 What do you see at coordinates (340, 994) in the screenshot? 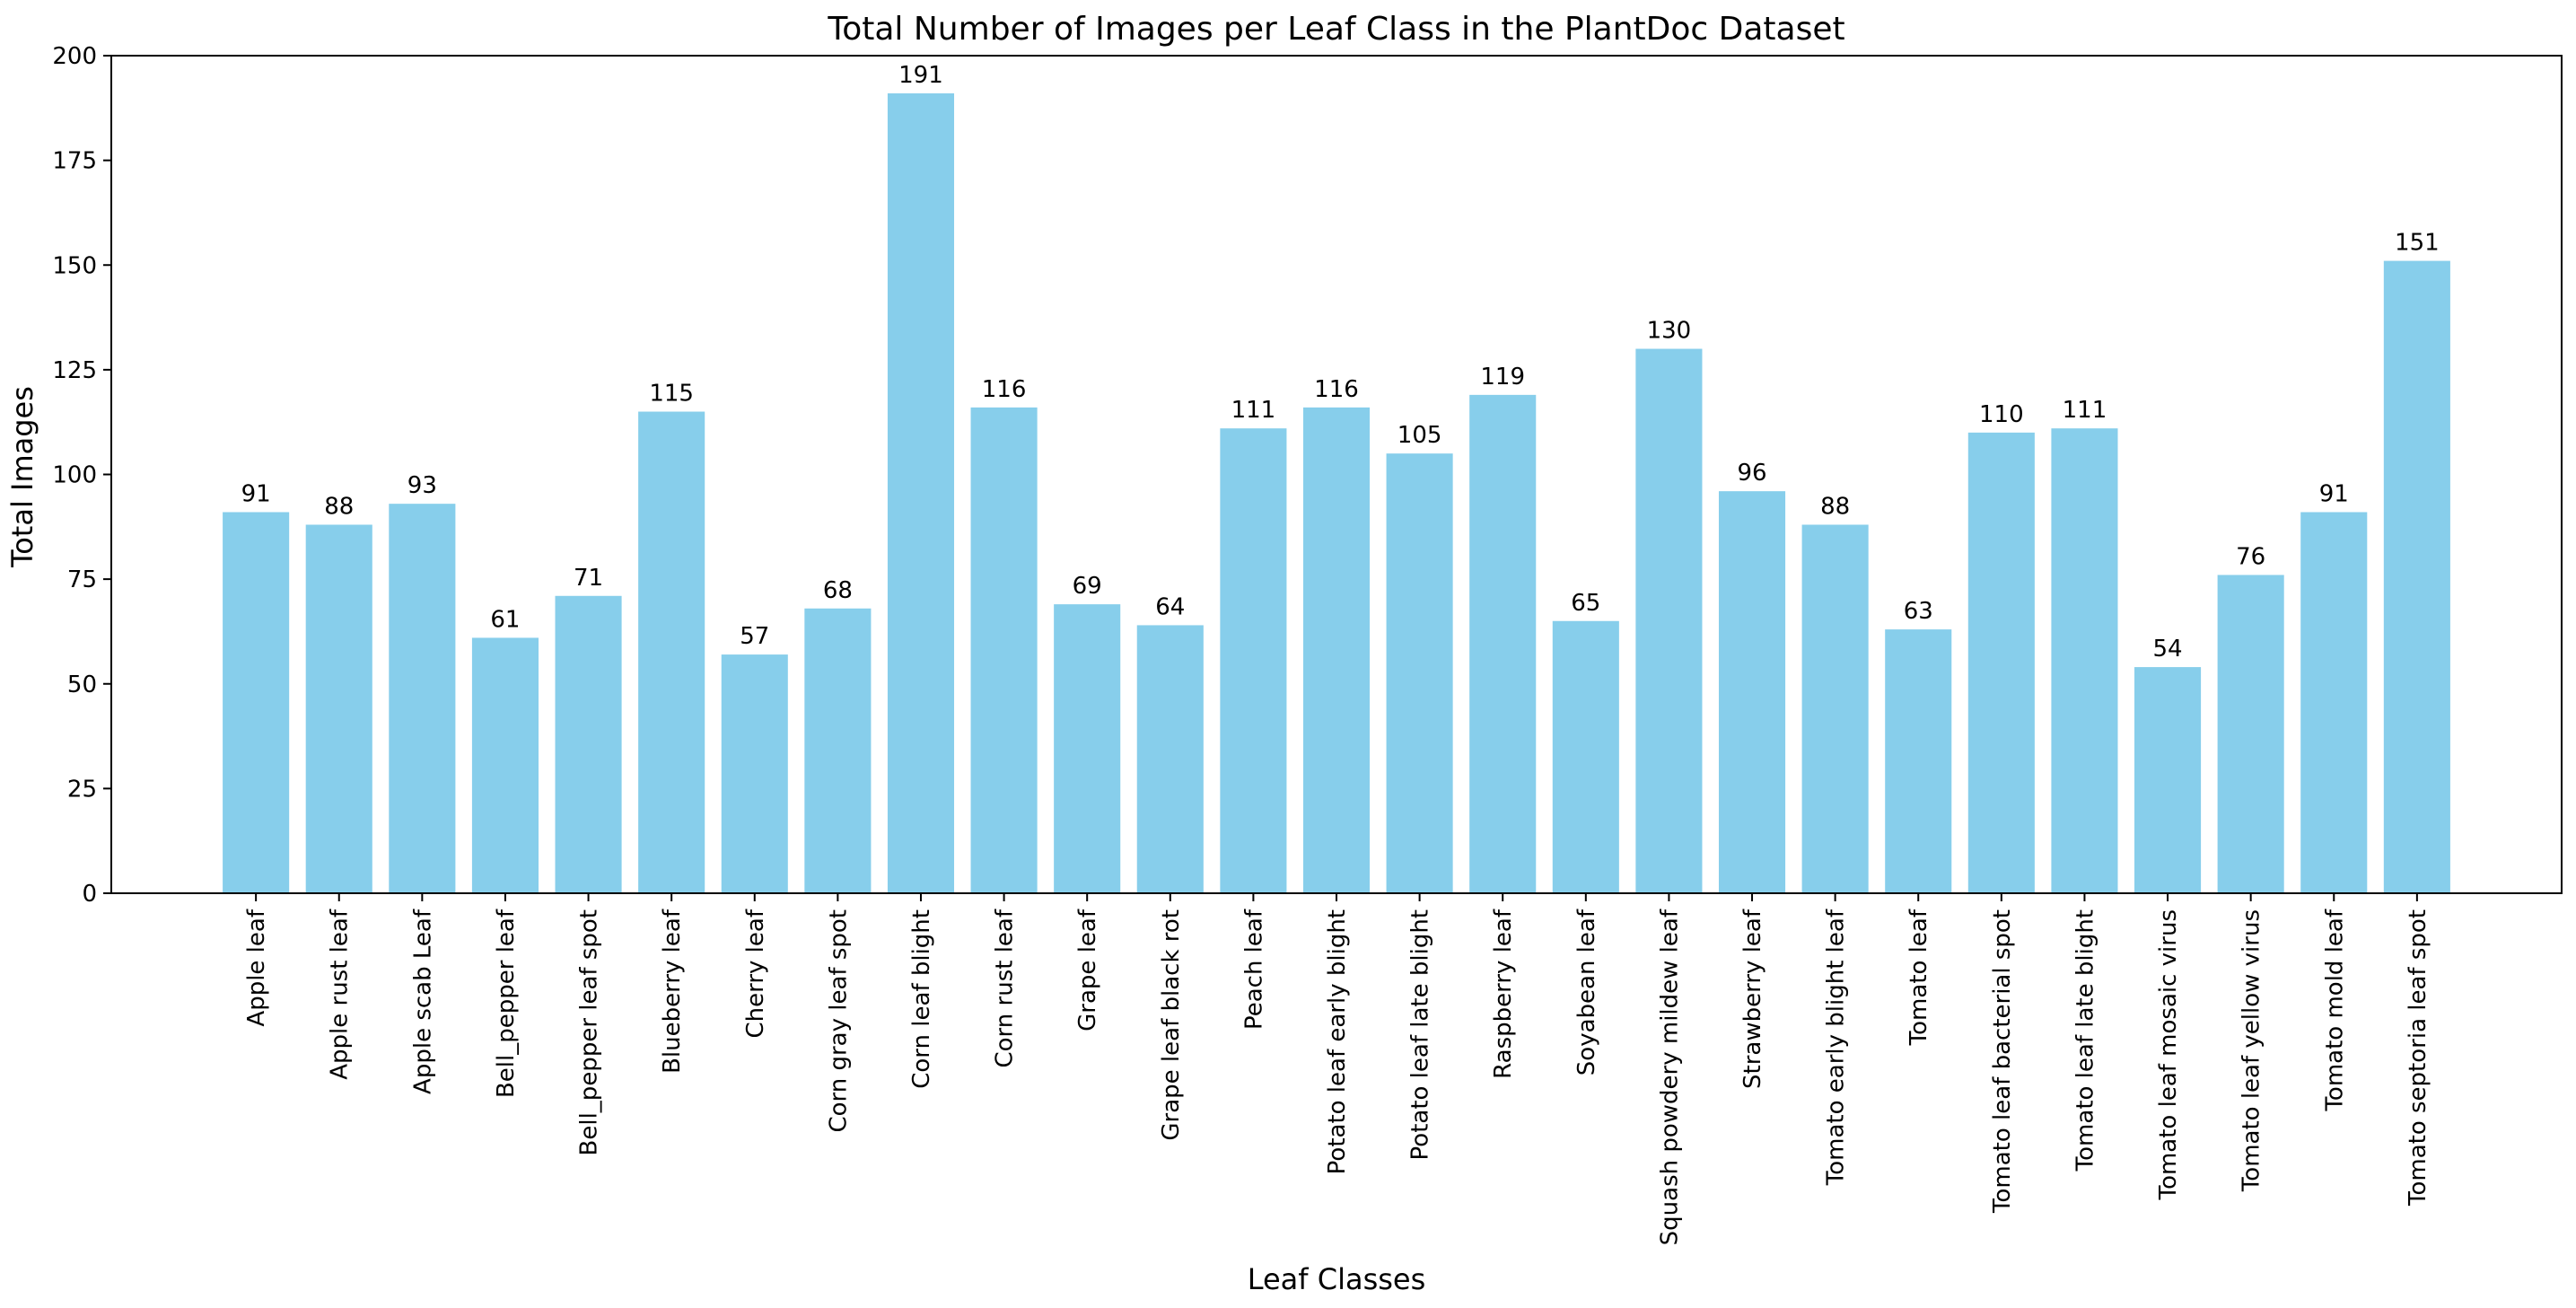
I see `x-tick-label: Apple rust leaf` at bounding box center [340, 994].